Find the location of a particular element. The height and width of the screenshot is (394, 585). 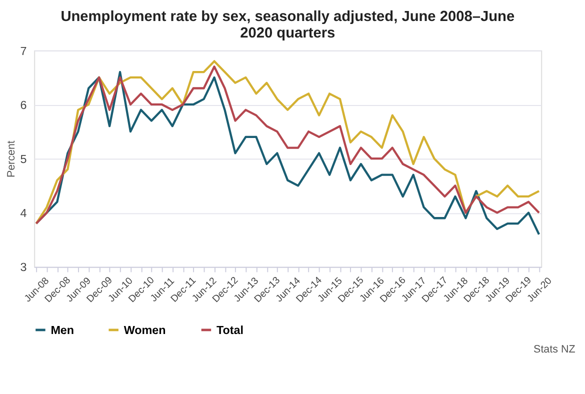

text: Stats NZ is located at coordinates (555, 350).